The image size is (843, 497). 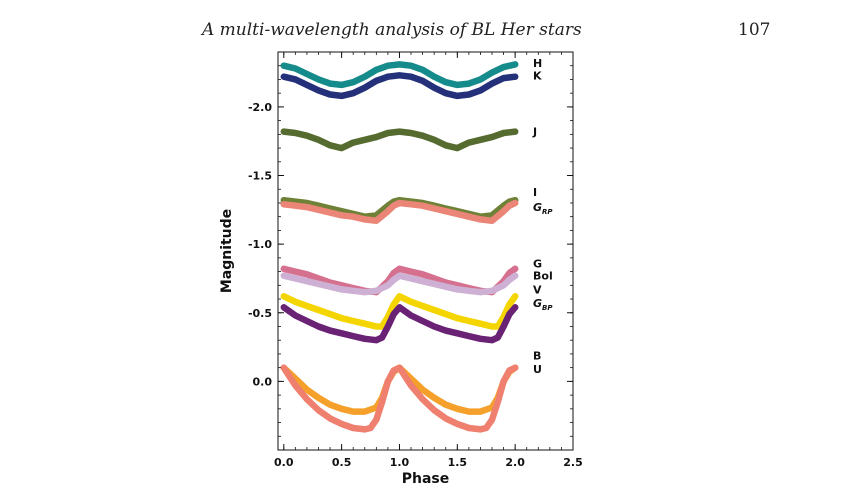 I want to click on series-label-v: V, so click(x=537, y=289).